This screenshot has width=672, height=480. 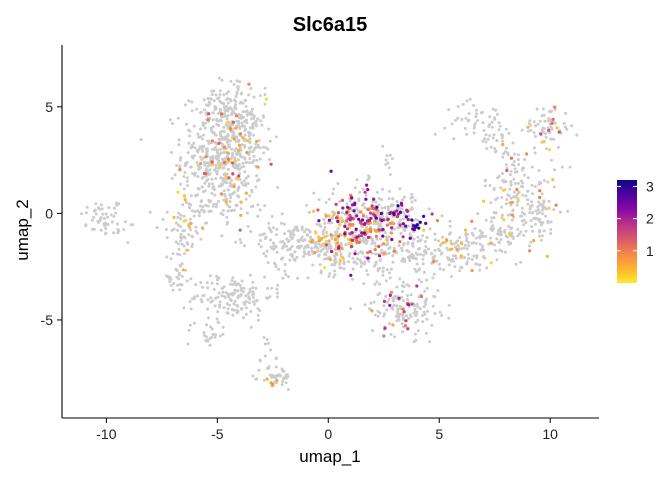 I want to click on x-axis-ticks: -10 -5 0 5 10, so click(x=327, y=430).